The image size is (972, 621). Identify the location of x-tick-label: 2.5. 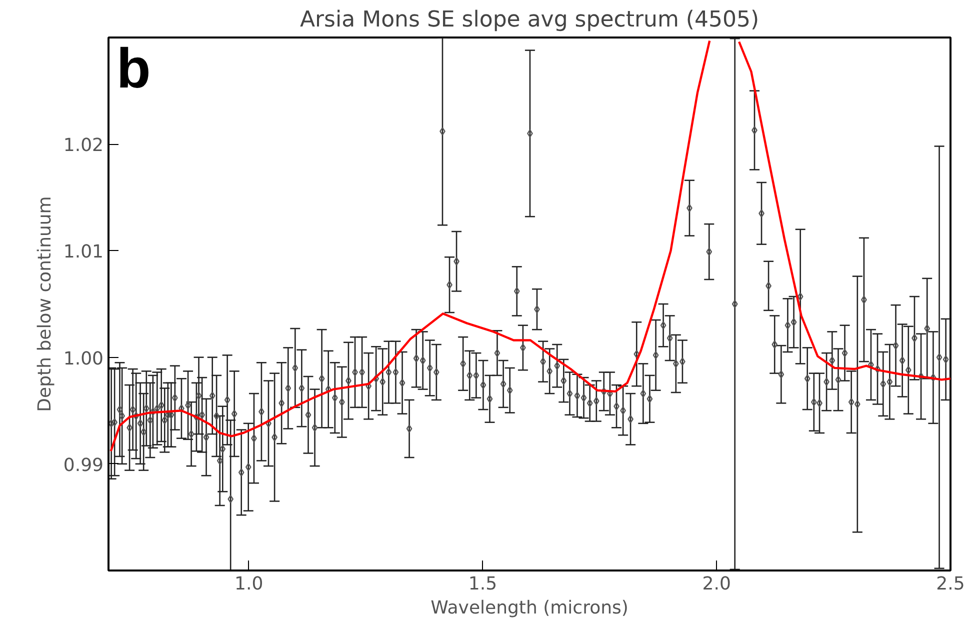
(950, 584).